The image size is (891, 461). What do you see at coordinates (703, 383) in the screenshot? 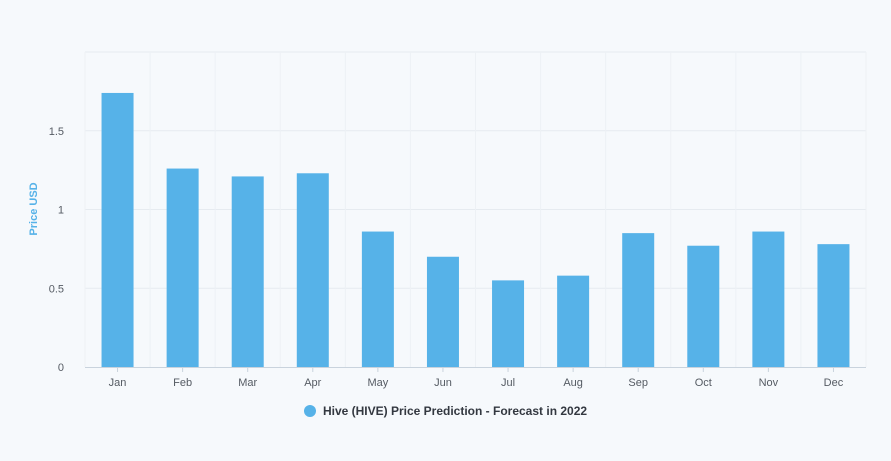
I see `x-tick-label: Oct` at bounding box center [703, 383].